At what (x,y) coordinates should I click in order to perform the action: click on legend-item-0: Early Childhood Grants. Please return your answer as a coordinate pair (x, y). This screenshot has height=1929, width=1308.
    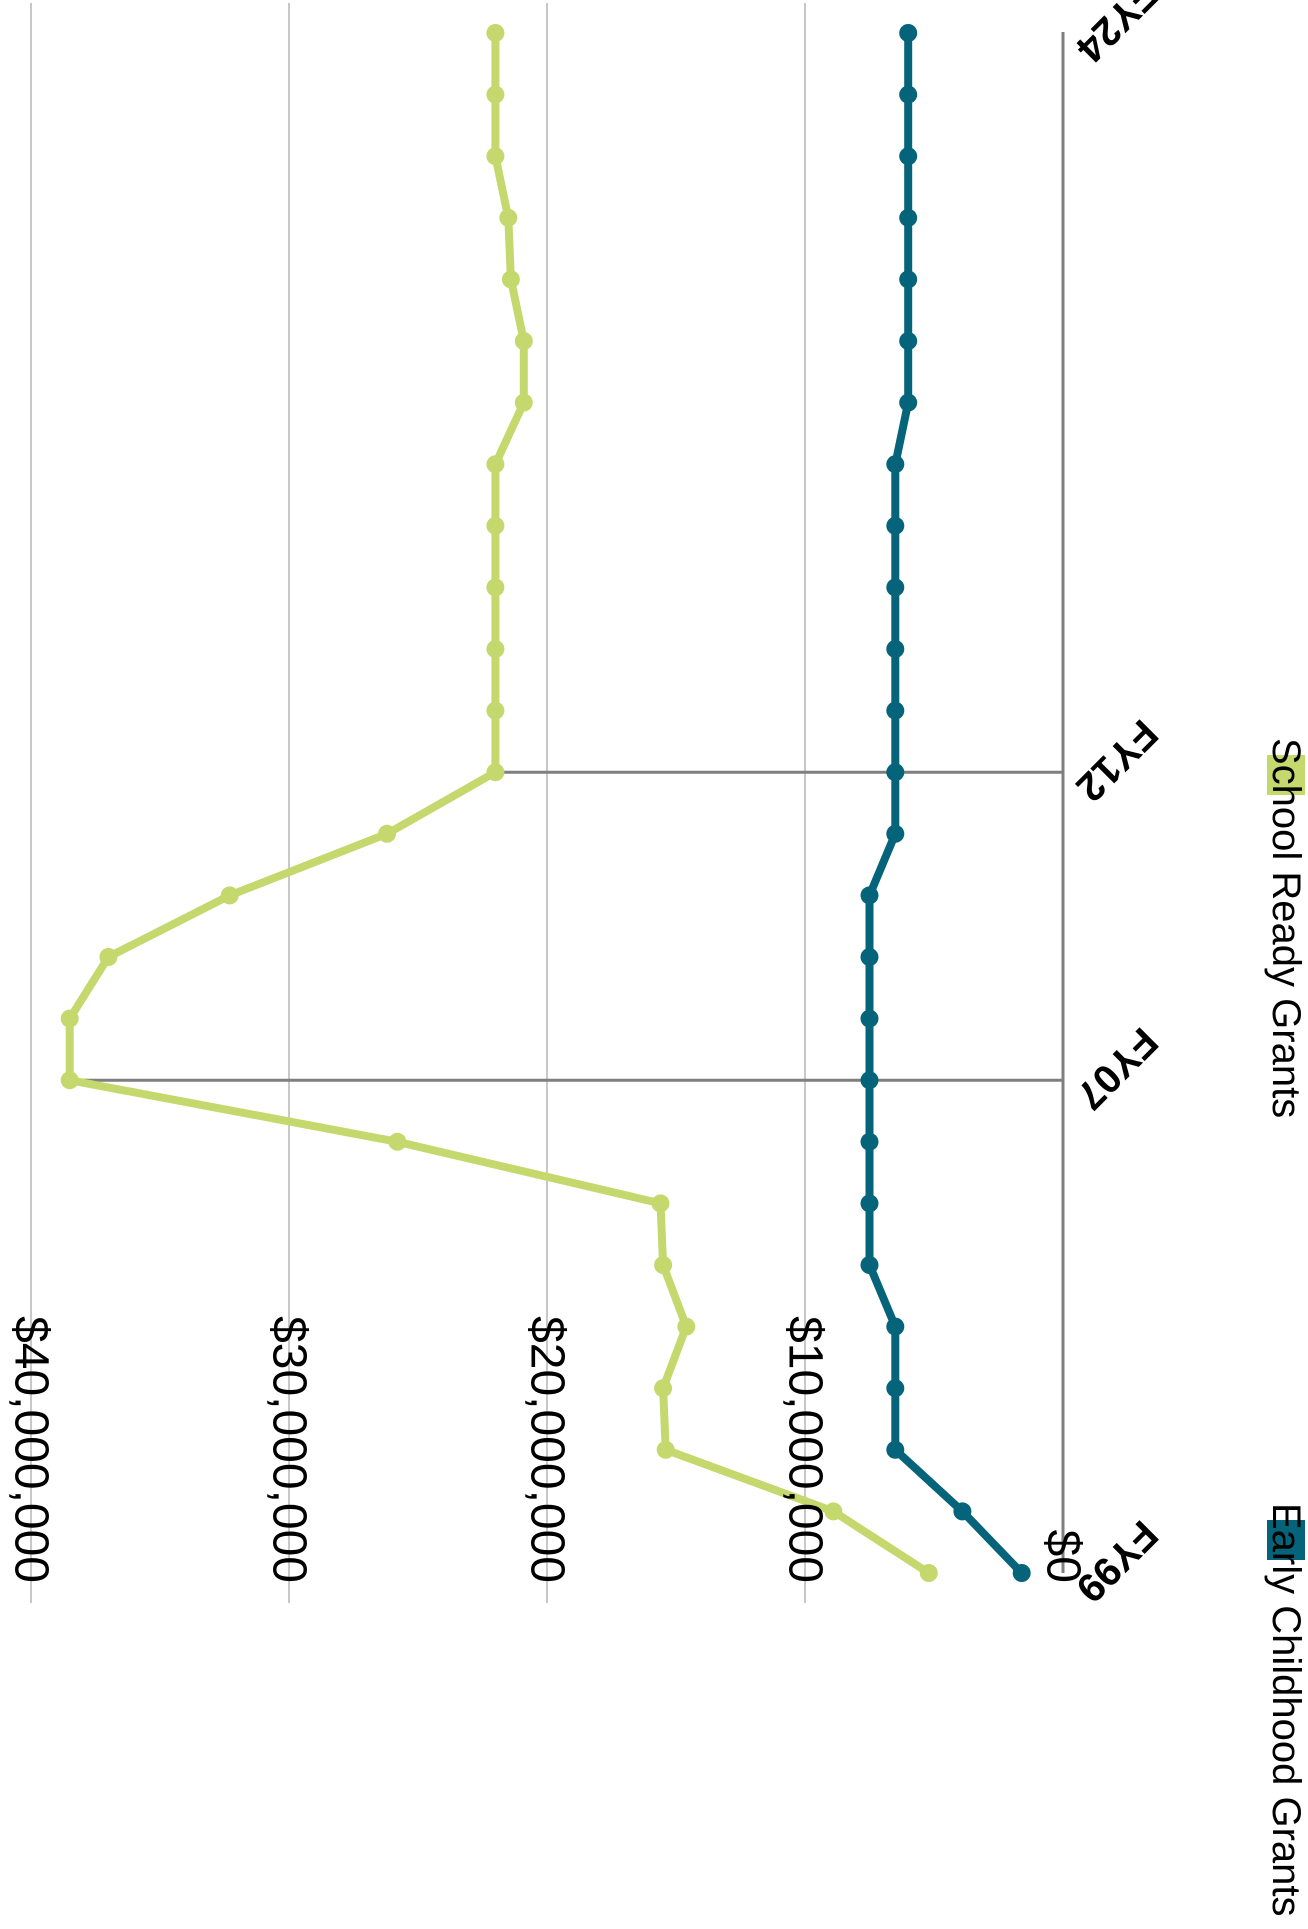
    Looking at the image, I should click on (1286, 1710).